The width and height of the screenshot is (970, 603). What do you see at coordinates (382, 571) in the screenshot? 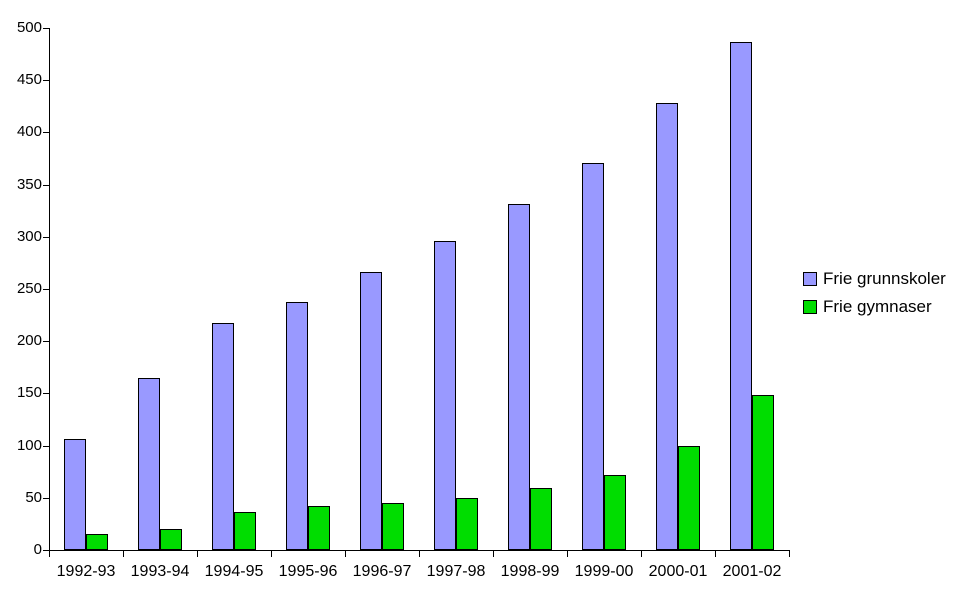
I see `x-tick-label: 1996-97` at bounding box center [382, 571].